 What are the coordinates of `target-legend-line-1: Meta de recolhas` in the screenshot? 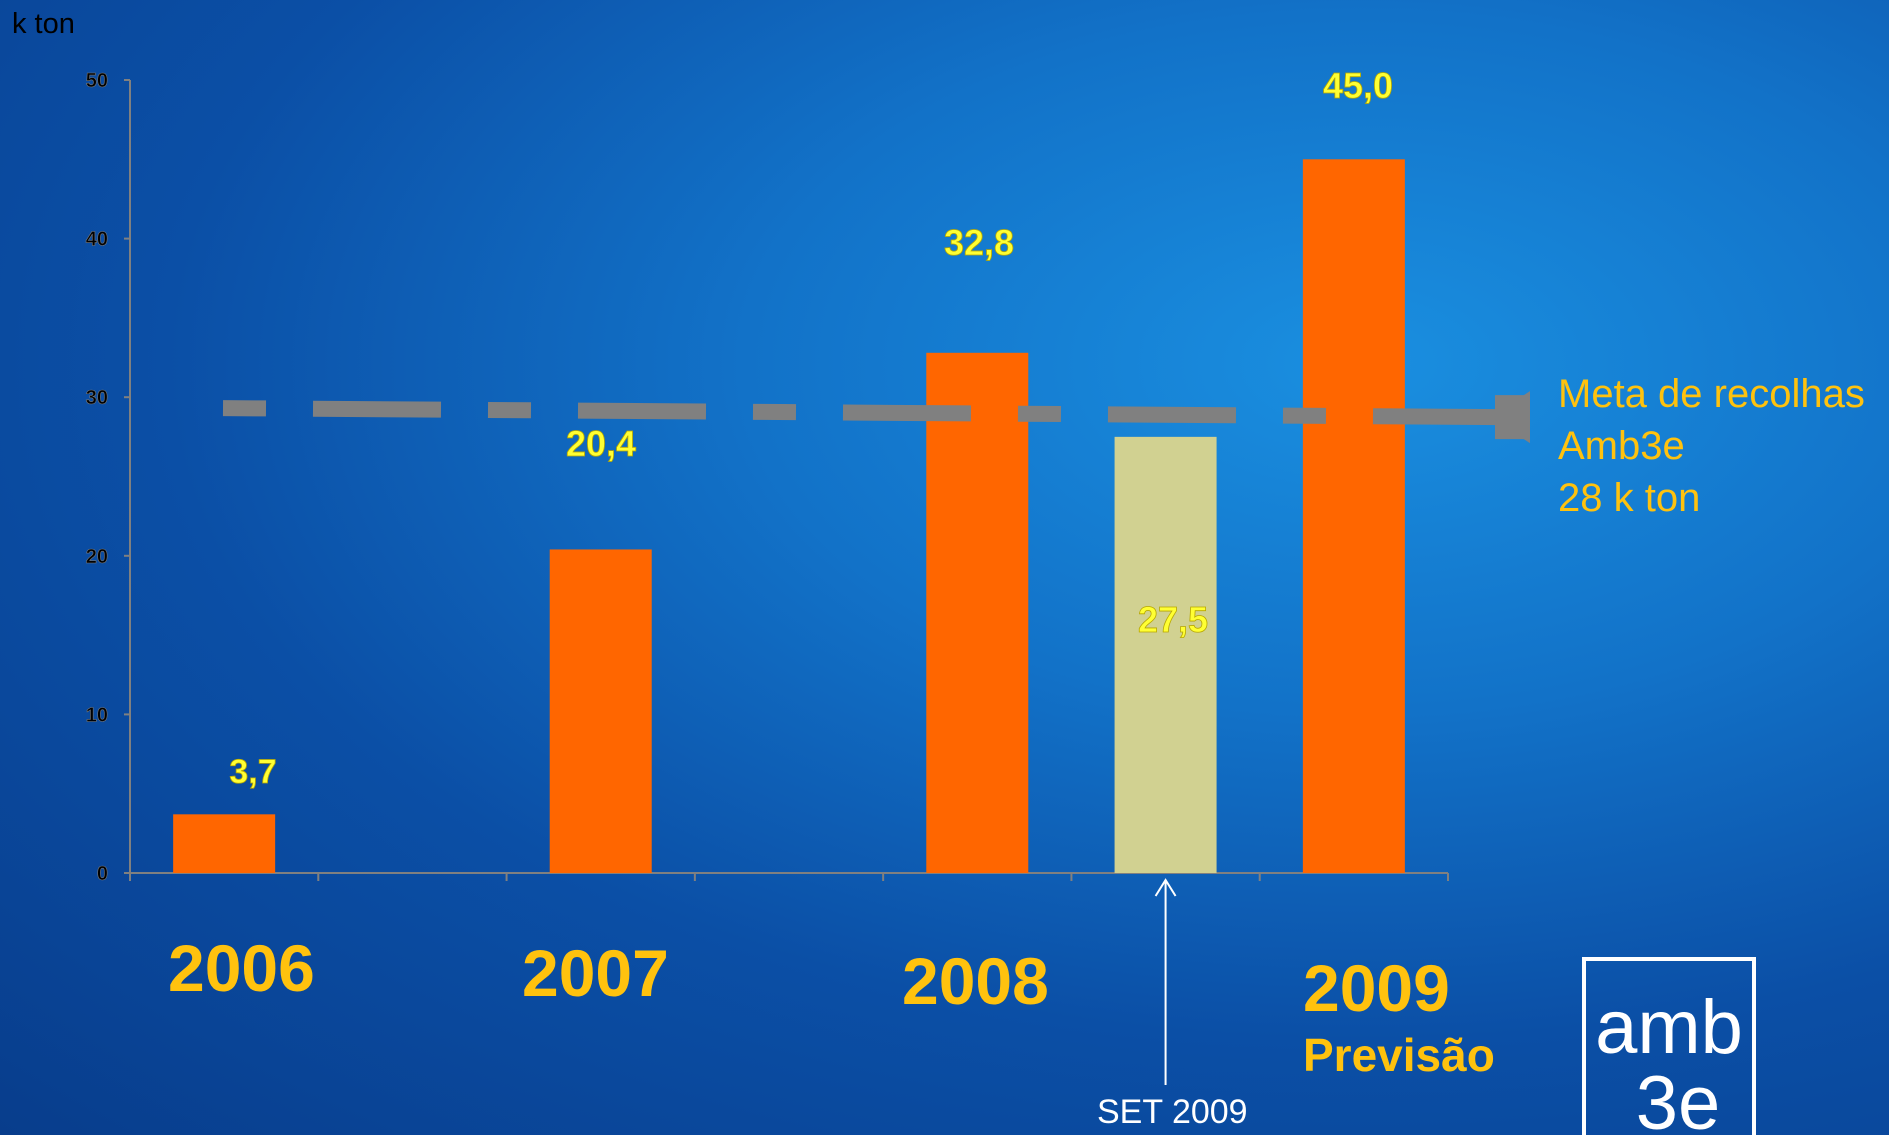 It's located at (1711, 394).